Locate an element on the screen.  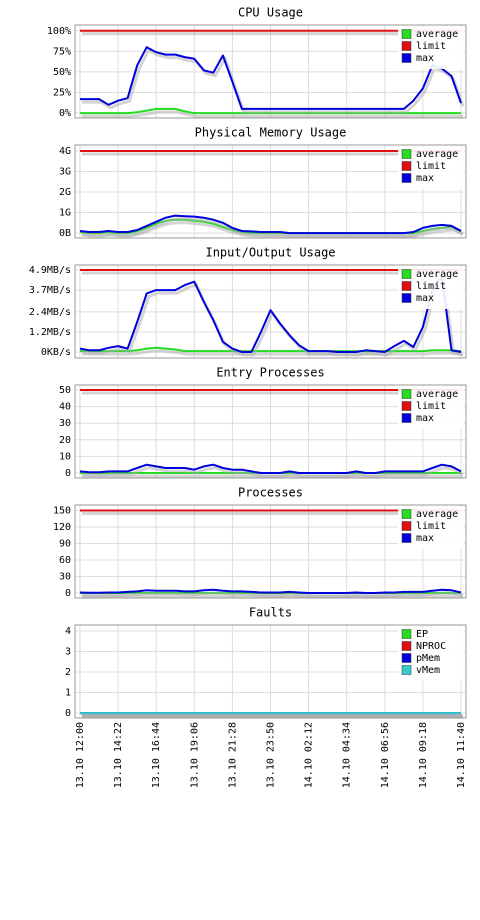
x-tick-label: 13.10 19:06 is located at coordinates (194, 755).